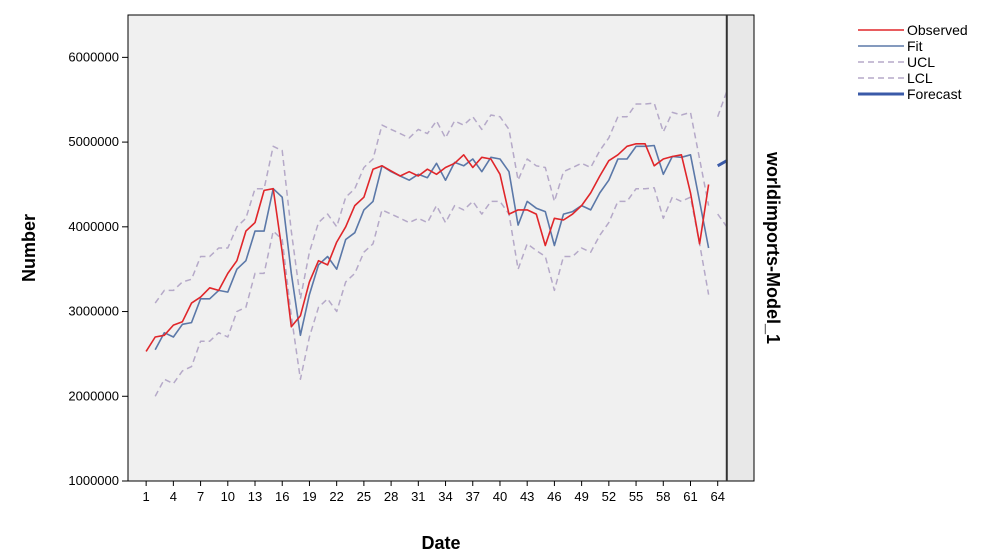  I want to click on x-tick-label: 19, so click(309, 496).